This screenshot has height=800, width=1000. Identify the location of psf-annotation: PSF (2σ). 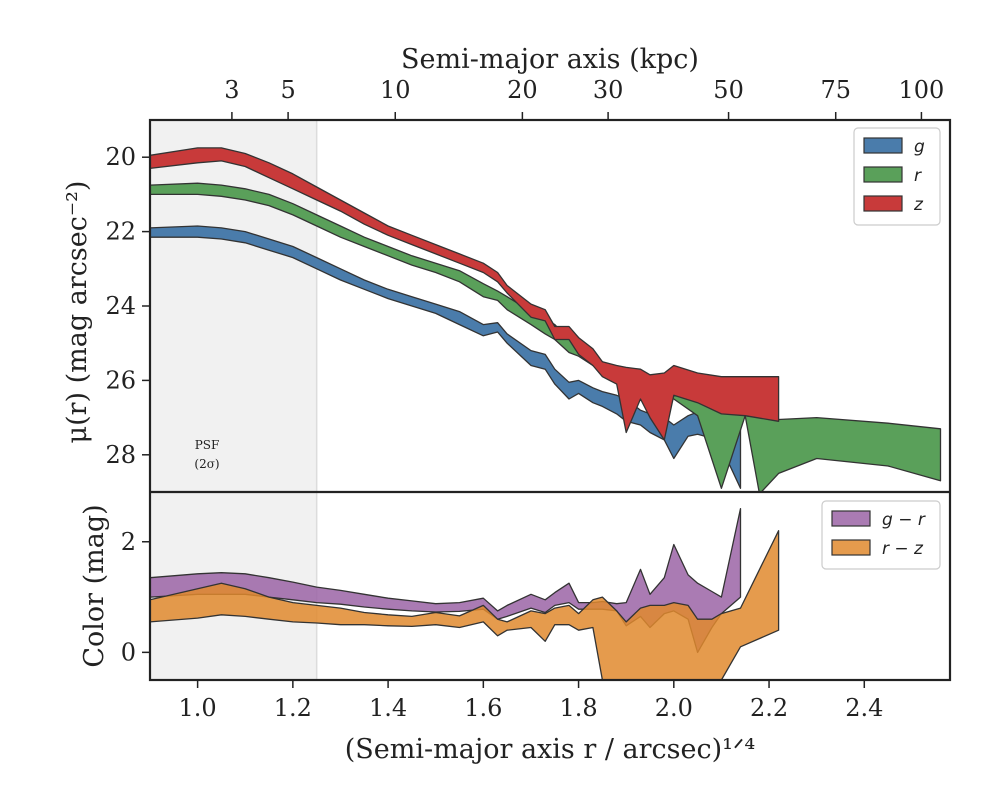
(206, 454).